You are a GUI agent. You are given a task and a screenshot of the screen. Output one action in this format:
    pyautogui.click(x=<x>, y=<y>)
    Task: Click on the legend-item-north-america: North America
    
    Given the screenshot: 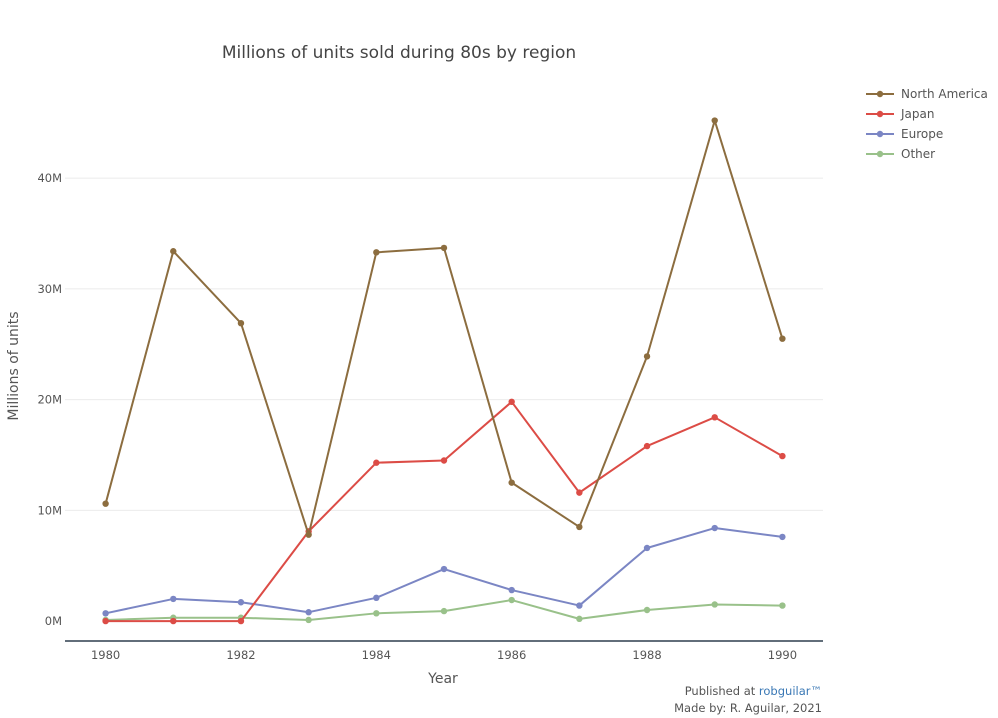 What is the action you would take?
    pyautogui.click(x=927, y=94)
    